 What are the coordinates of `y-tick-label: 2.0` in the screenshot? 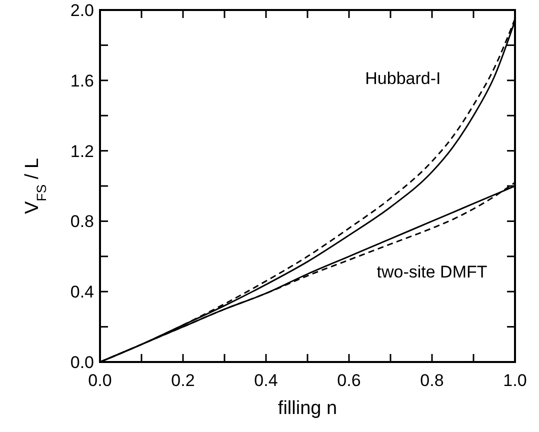 It's located at (82, 10).